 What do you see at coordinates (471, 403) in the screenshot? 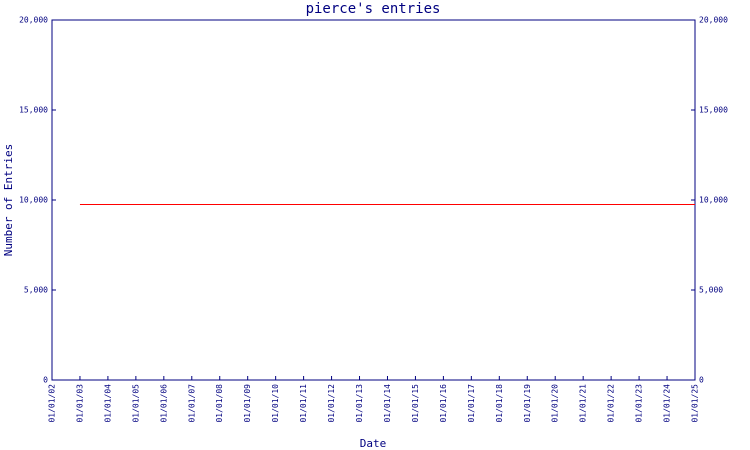
I see `x-tick-label: 01/01/17` at bounding box center [471, 403].